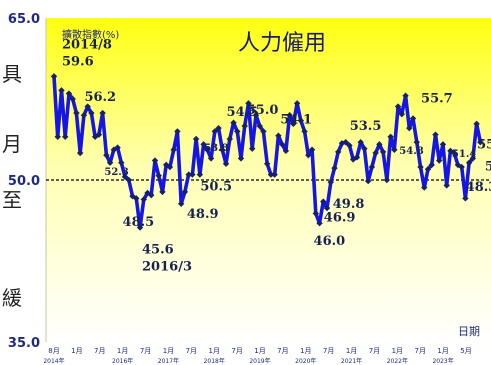  Describe the element at coordinates (12, 74) in the screenshot. I see `margin-glyph-1: 具` at that location.